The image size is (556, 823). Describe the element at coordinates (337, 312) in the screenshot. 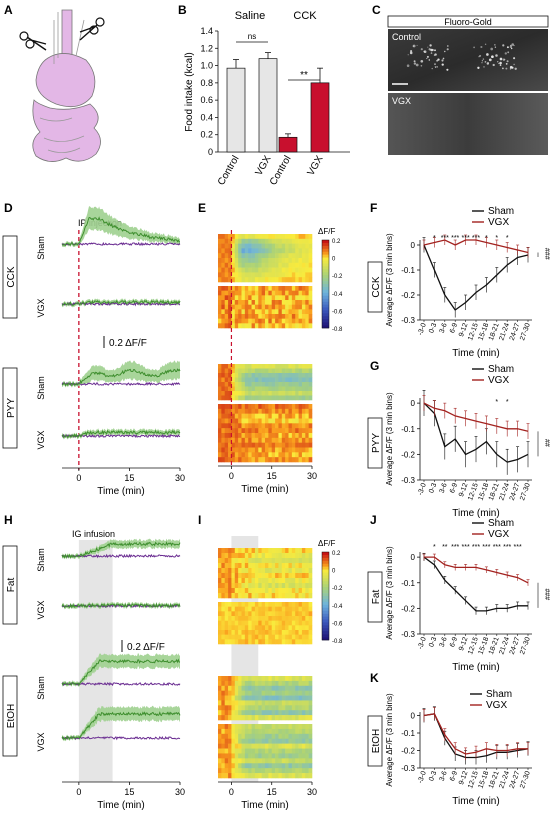

I see `colorbar-tick-label: -0.6` at that location.